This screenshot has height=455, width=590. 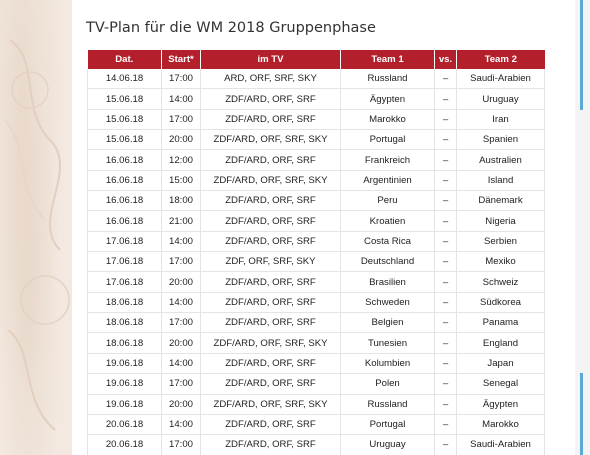 I want to click on cell-team1: Frankreich, so click(x=387, y=160).